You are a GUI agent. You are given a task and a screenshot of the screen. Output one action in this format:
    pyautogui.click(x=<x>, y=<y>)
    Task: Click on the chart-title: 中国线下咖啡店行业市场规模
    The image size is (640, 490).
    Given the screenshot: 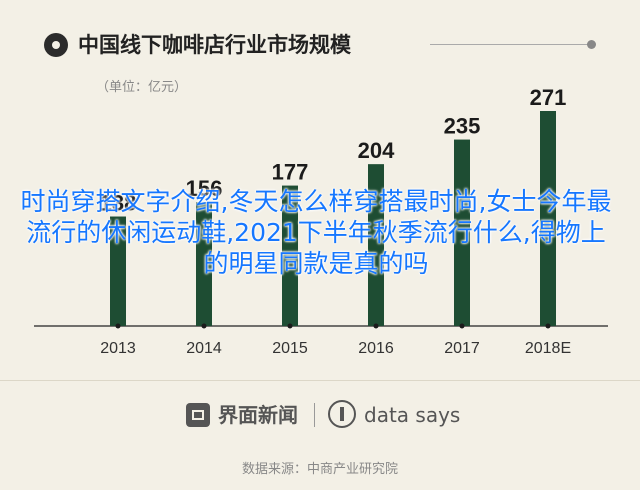 What is the action you would take?
    pyautogui.click(x=214, y=45)
    